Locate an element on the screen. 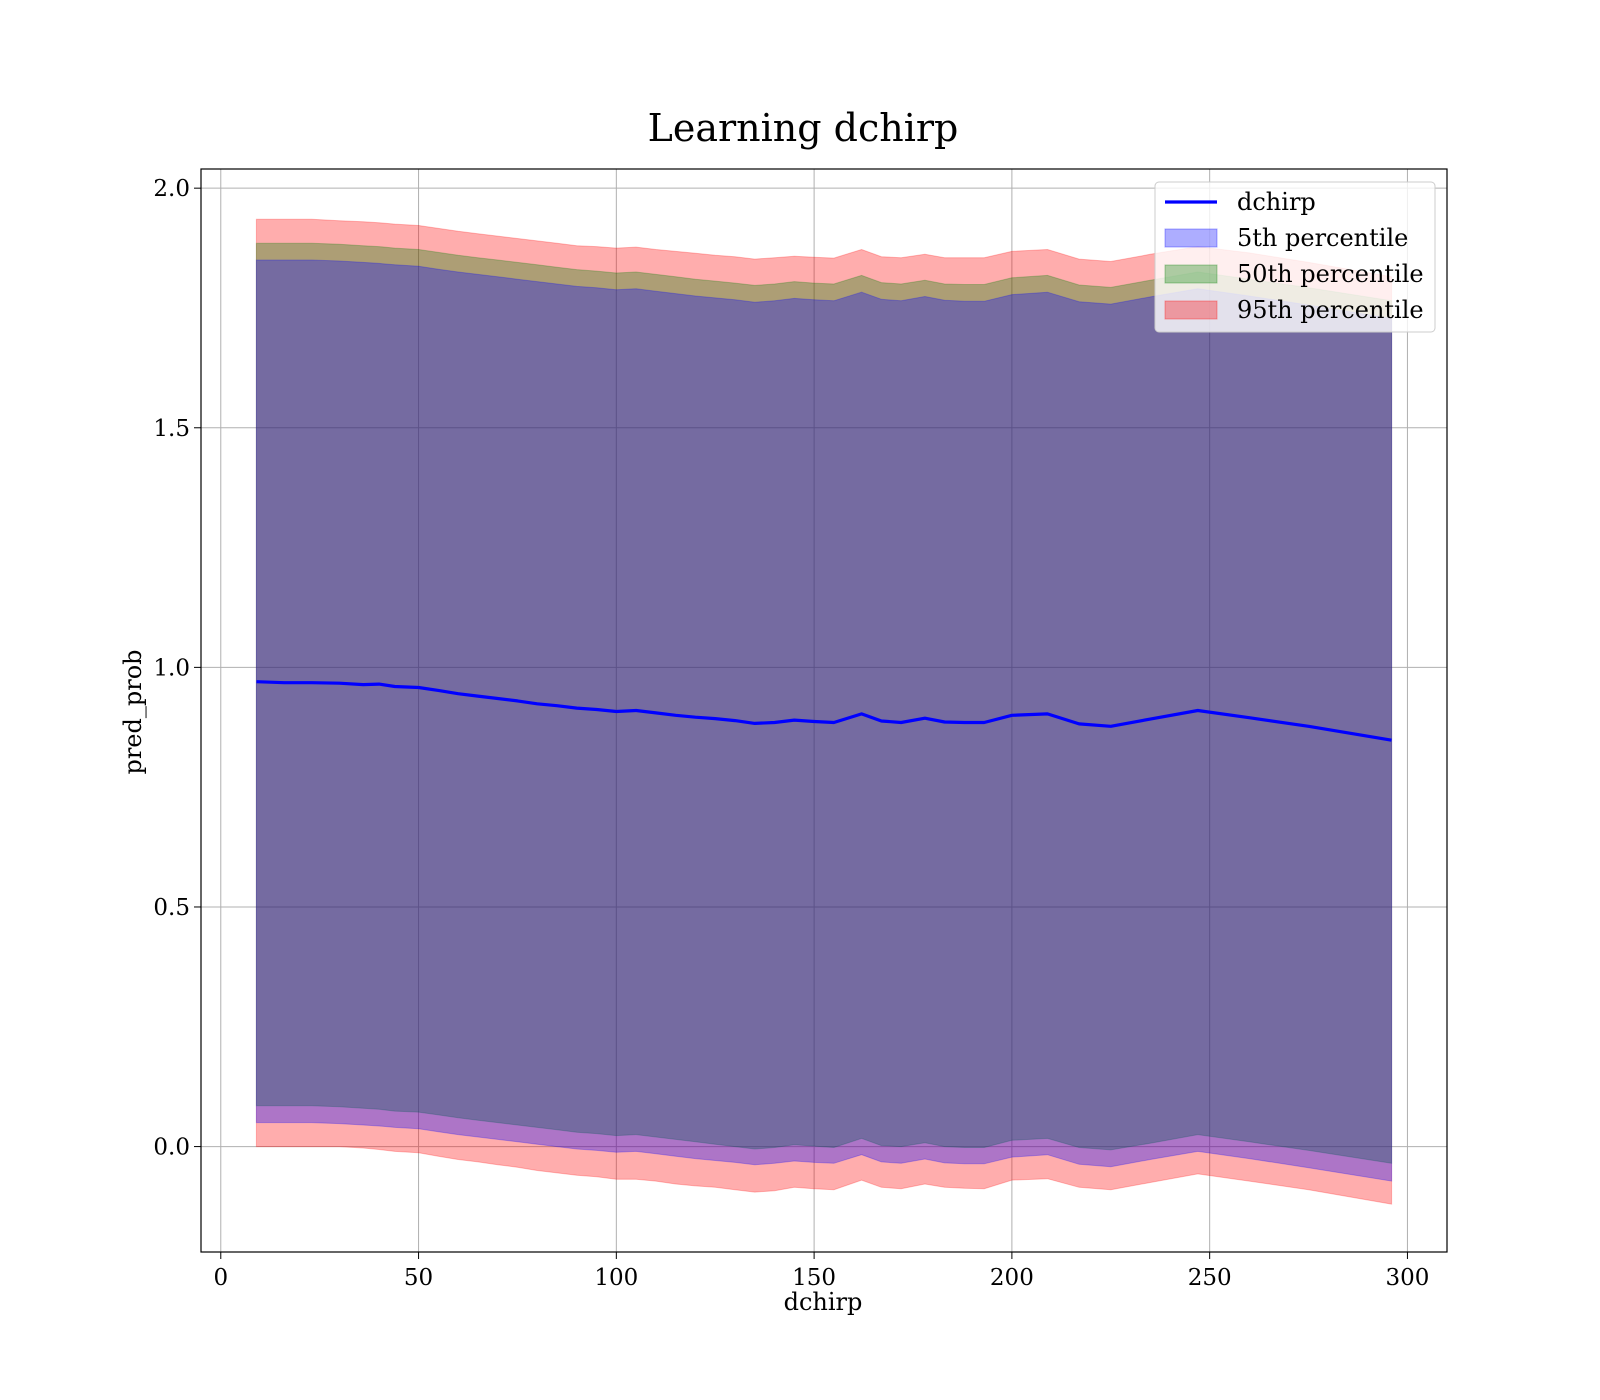  series-lines is located at coordinates (824, 711).